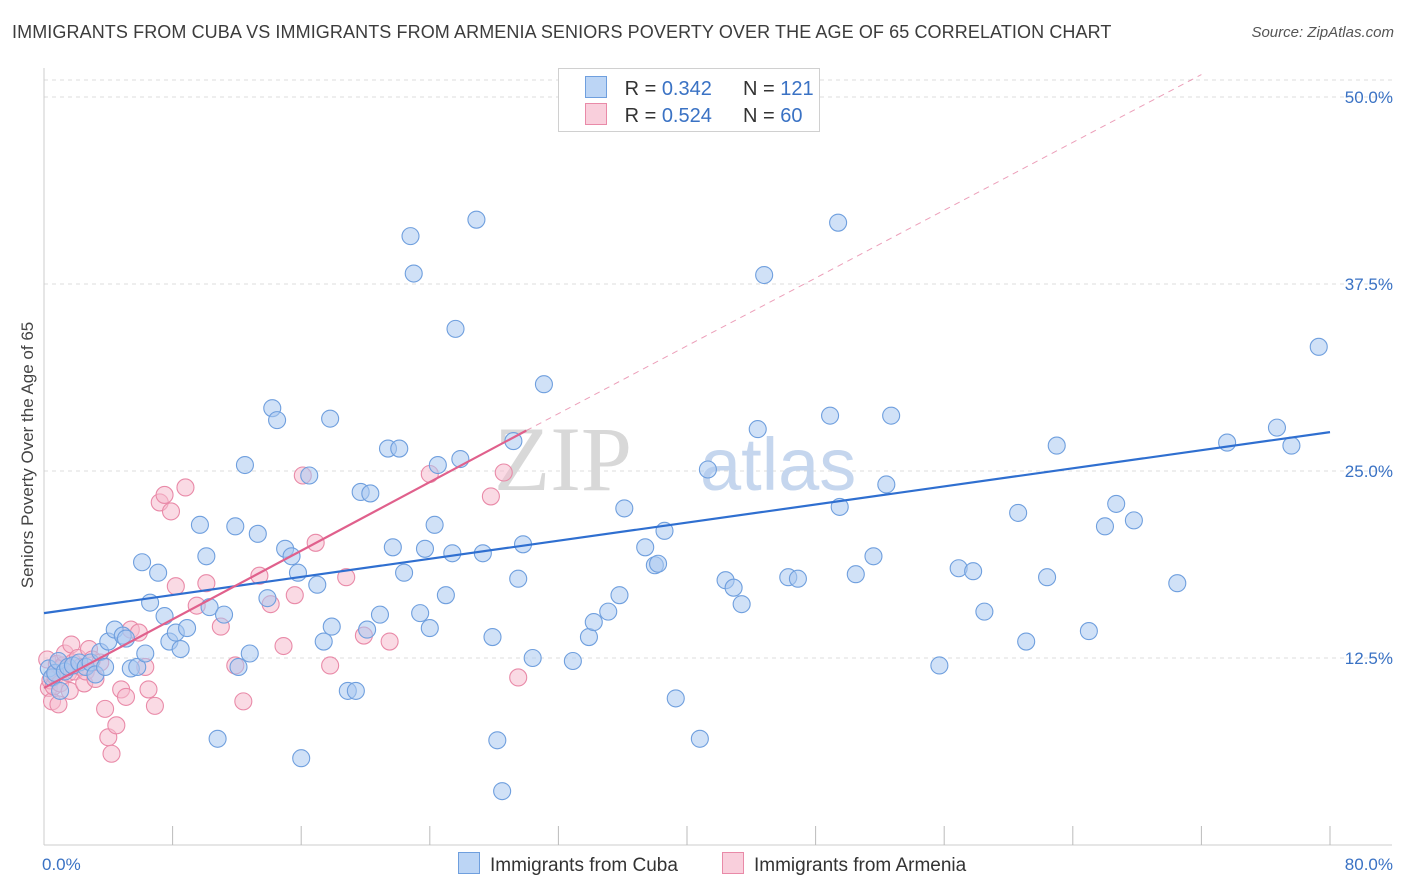 The width and height of the screenshot is (1406, 892). Describe the element at coordinates (1369, 284) in the screenshot. I see `y-tick-label: 37.5%` at that location.